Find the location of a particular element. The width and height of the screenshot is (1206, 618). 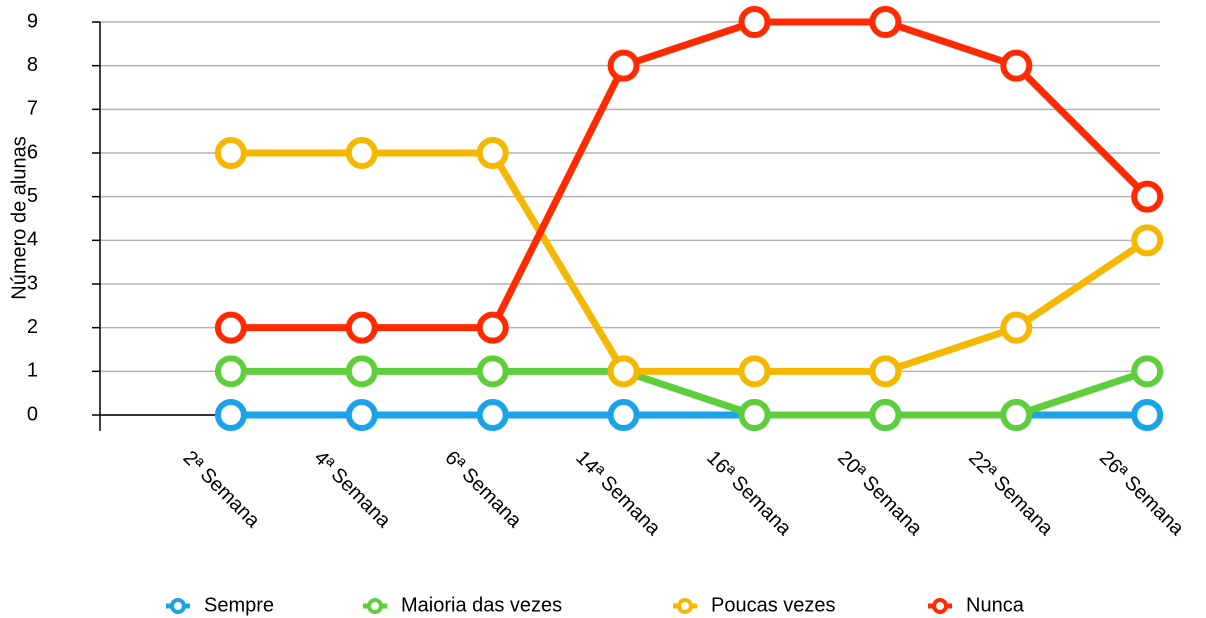

legend-label: Nunca is located at coordinates (995, 605).